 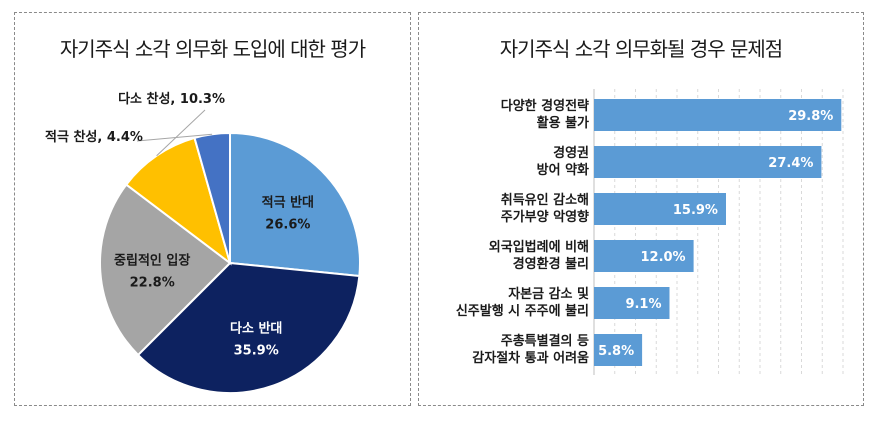 What do you see at coordinates (171, 99) in the screenshot?
I see `pie-outside-label: 다소 찬성, 10.3%` at bounding box center [171, 99].